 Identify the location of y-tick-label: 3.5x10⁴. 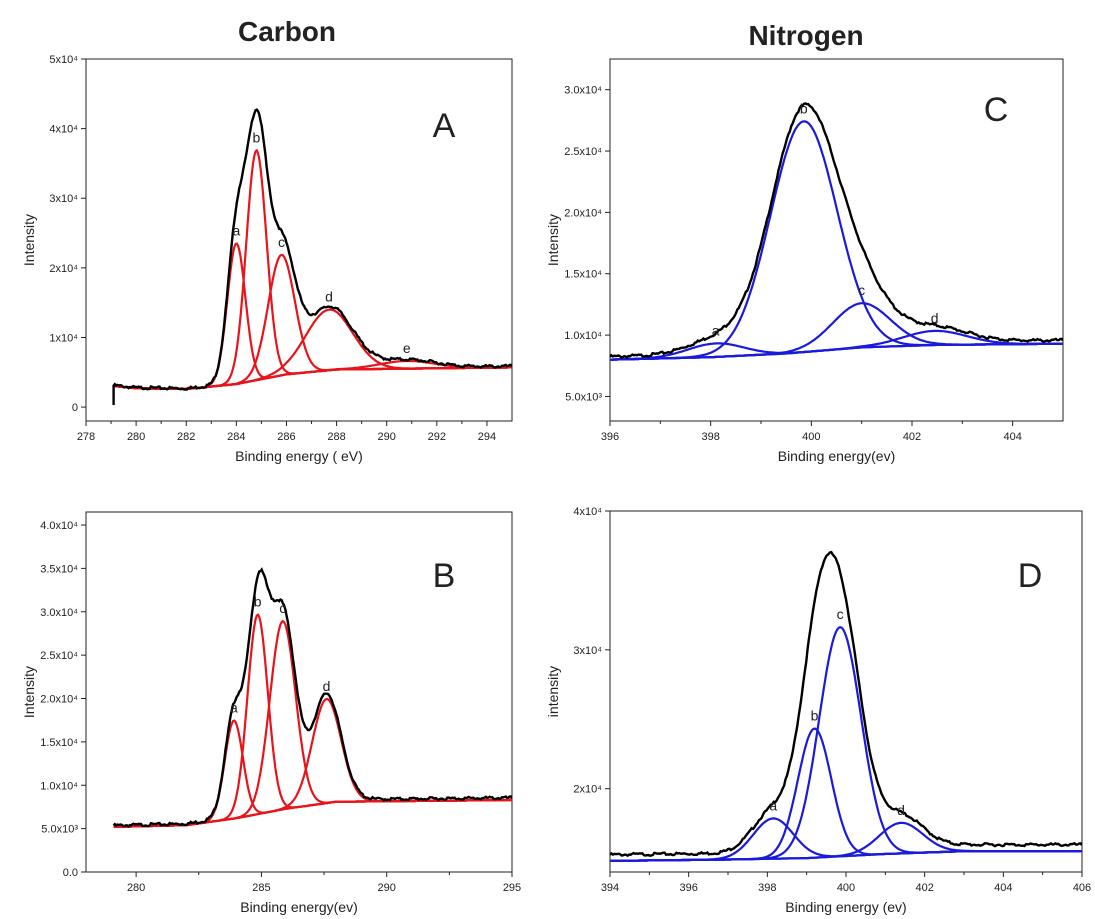
(59, 569).